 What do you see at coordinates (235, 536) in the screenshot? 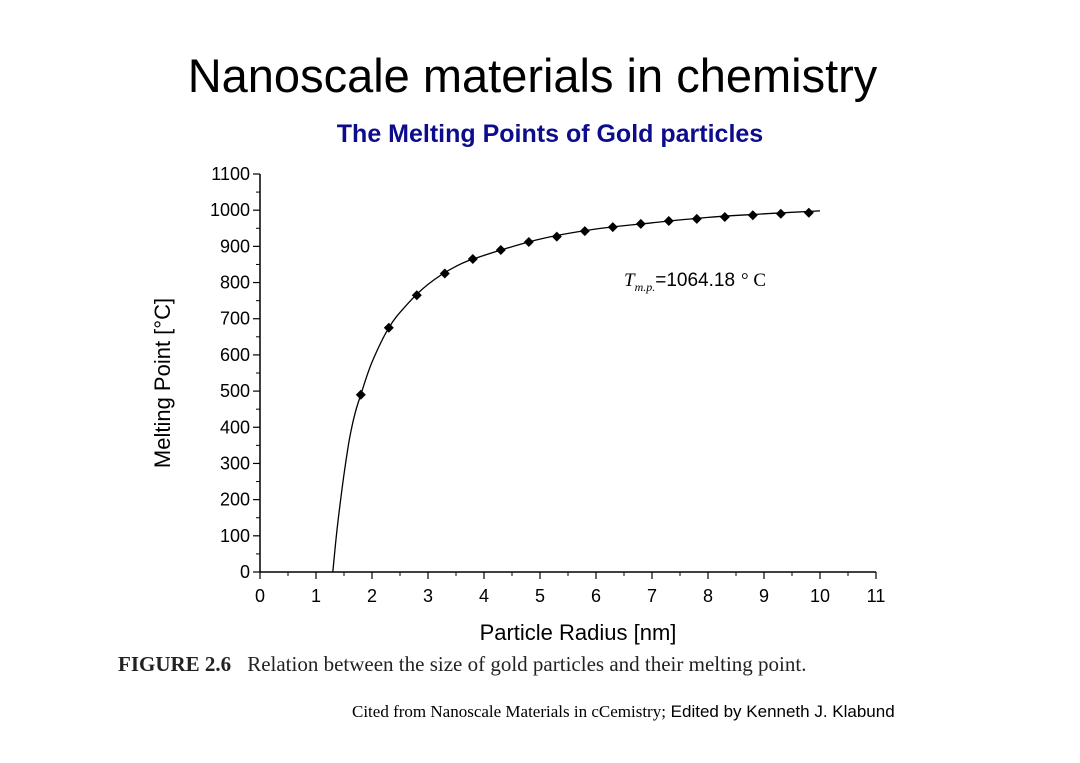
I see `y-tick-label: 100` at bounding box center [235, 536].